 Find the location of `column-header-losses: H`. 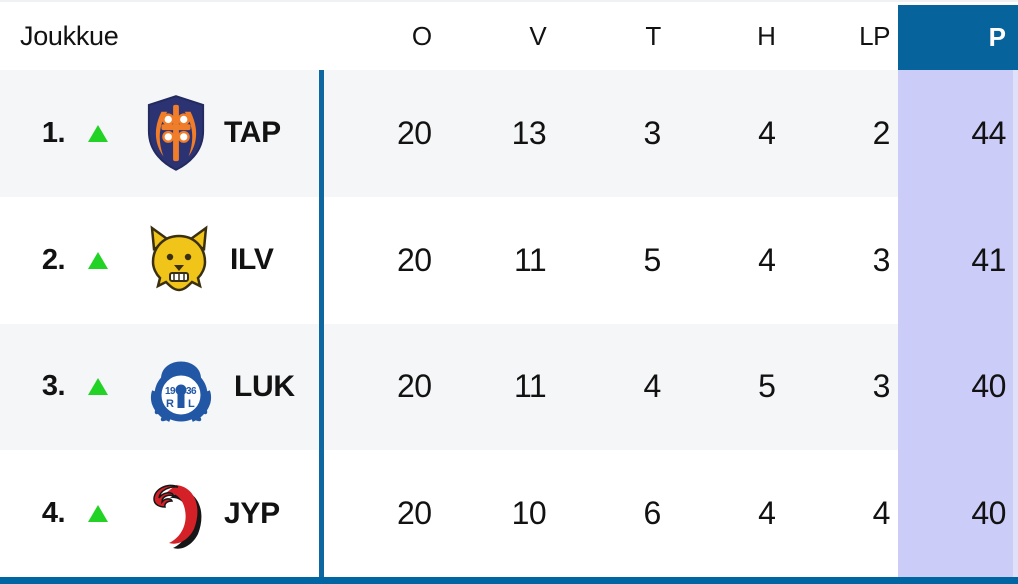

column-header-losses: H is located at coordinates (766, 35).